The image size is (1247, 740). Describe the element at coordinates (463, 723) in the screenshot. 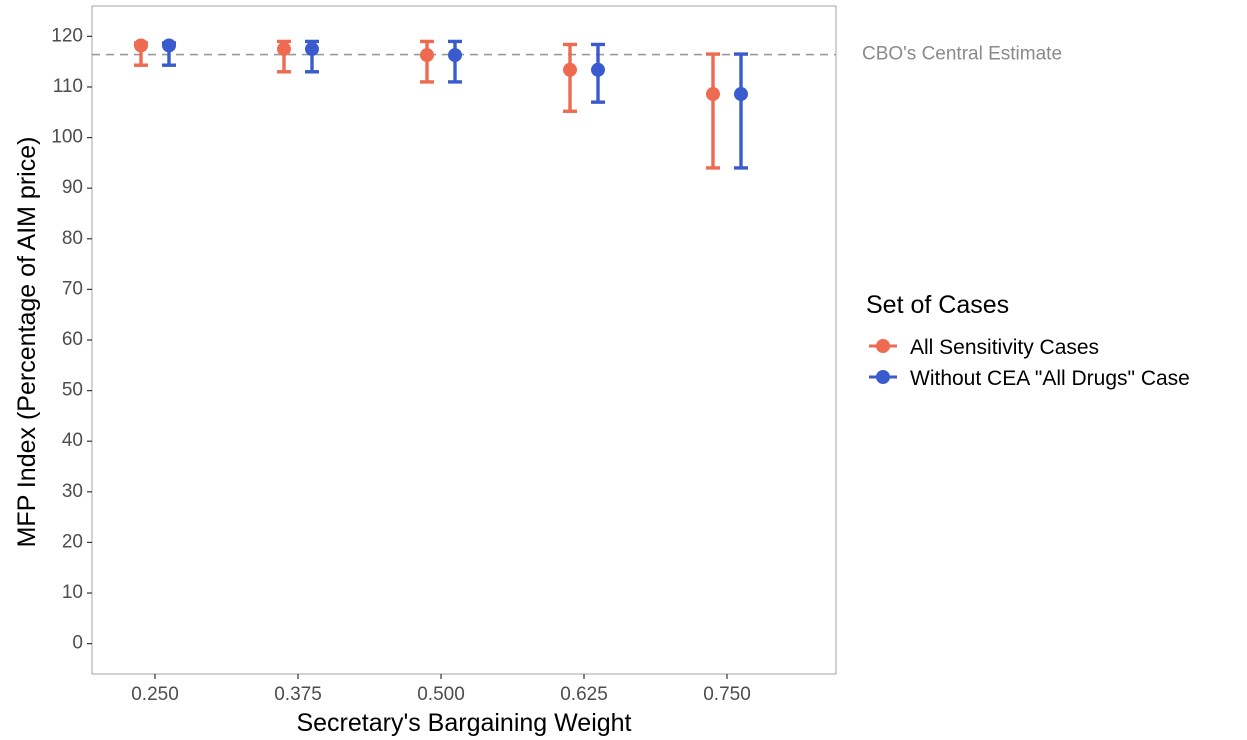

I see `x-axis-title: Secretary's Bargaining Weight` at that location.